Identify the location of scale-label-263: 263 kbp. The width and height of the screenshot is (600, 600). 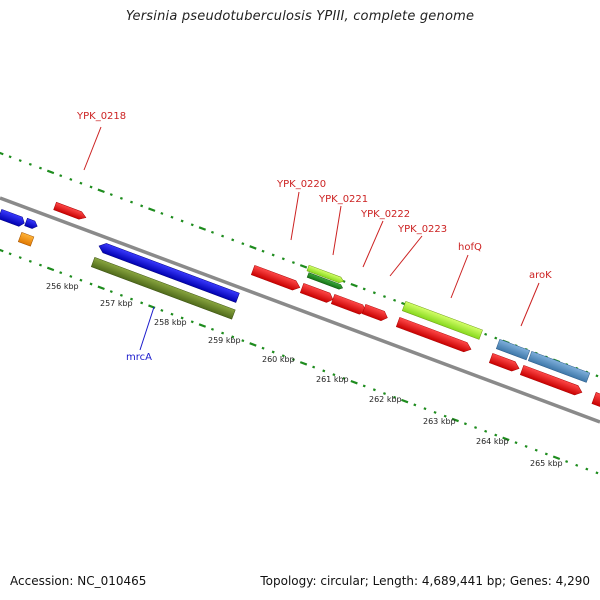
(439, 421).